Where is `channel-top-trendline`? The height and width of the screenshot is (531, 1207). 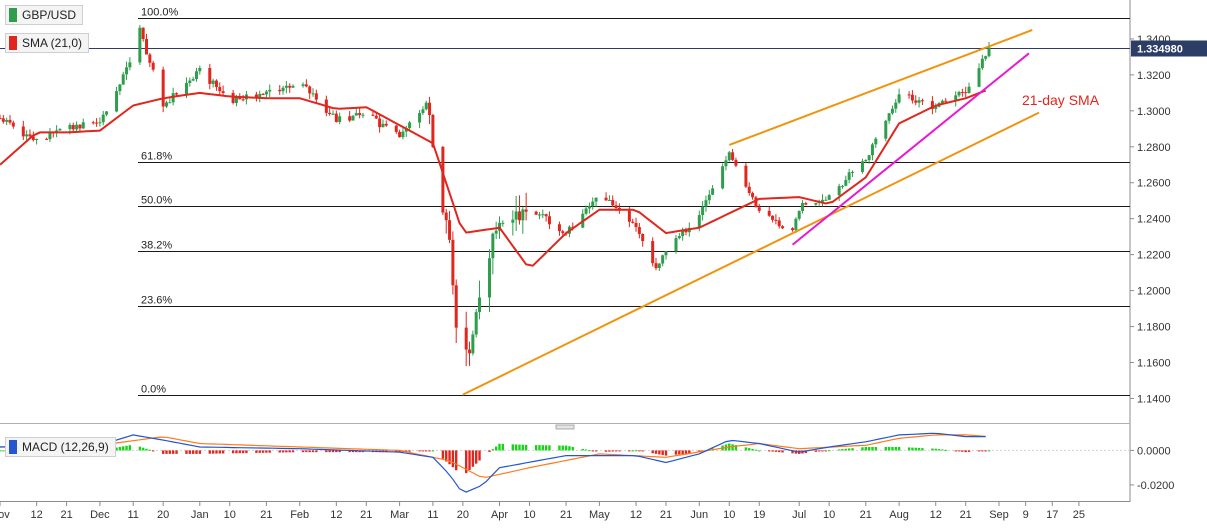
channel-top-trendline is located at coordinates (880, 87).